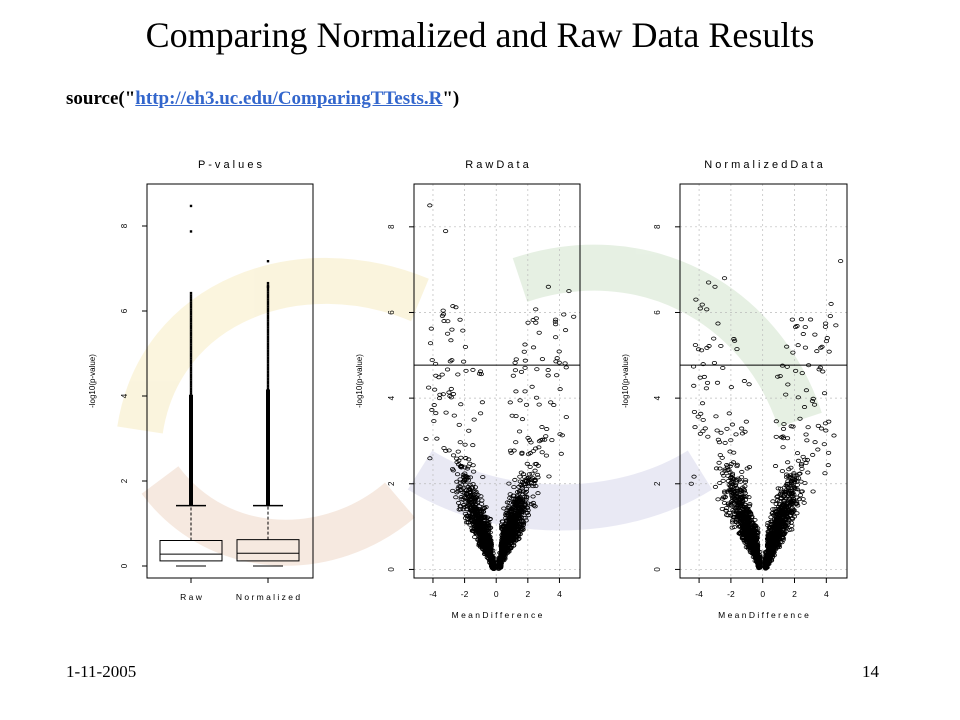 The height and width of the screenshot is (720, 960). Describe the element at coordinates (497, 165) in the screenshot. I see `chart-title: R a w D a t a` at that location.